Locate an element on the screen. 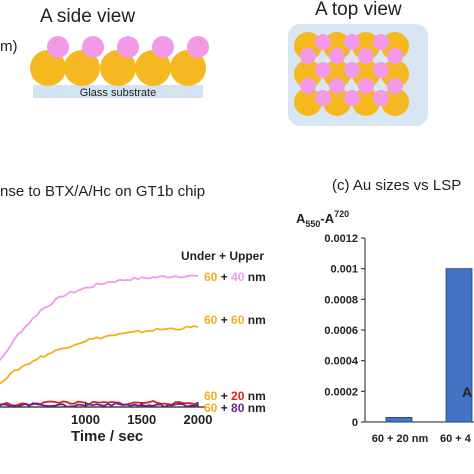  legend-entry: 60 + 20 nm is located at coordinates (235, 396).